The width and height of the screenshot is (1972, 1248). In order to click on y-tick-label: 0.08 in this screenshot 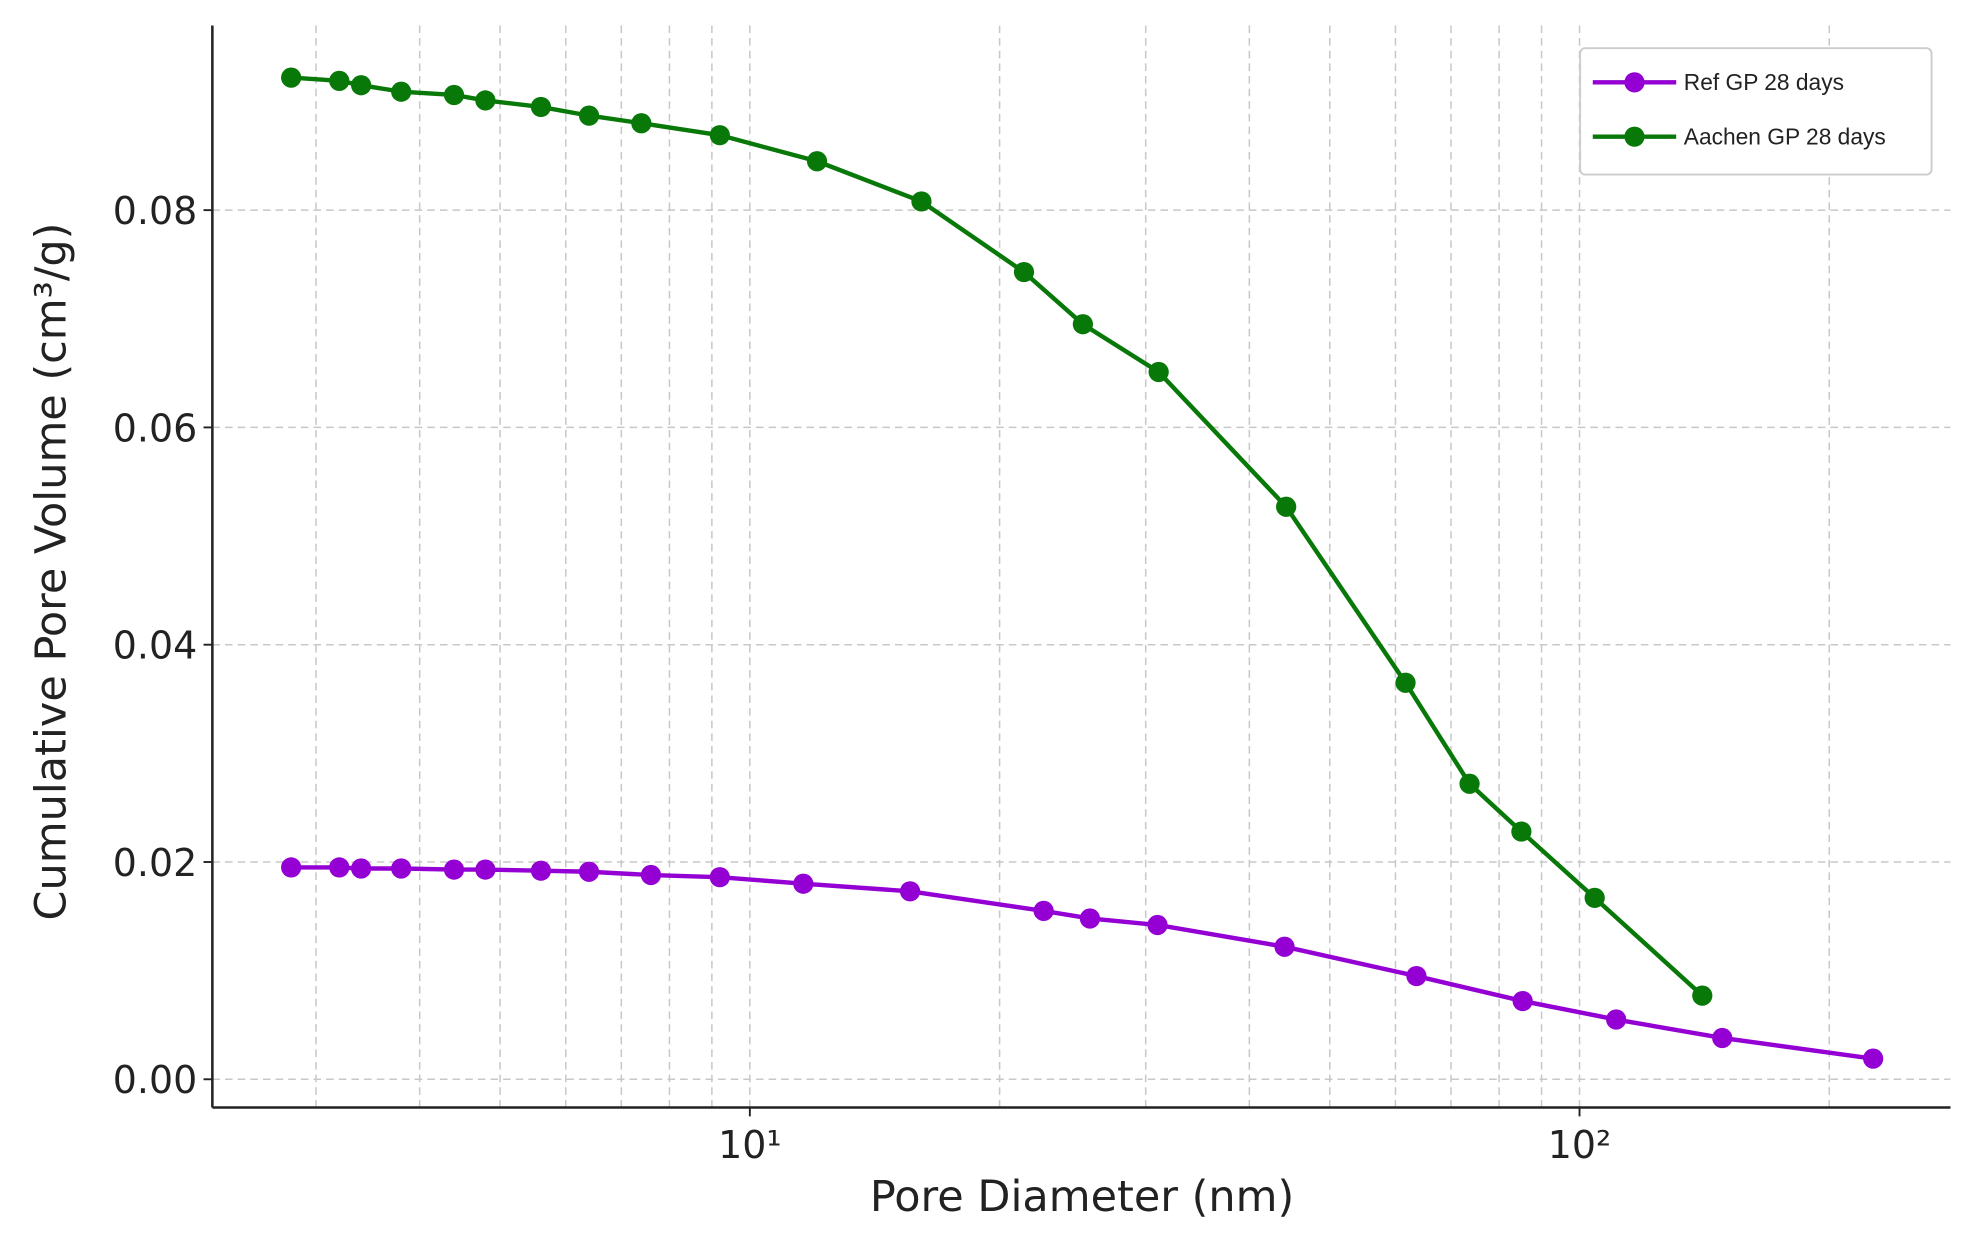, I will do `click(155, 211)`.